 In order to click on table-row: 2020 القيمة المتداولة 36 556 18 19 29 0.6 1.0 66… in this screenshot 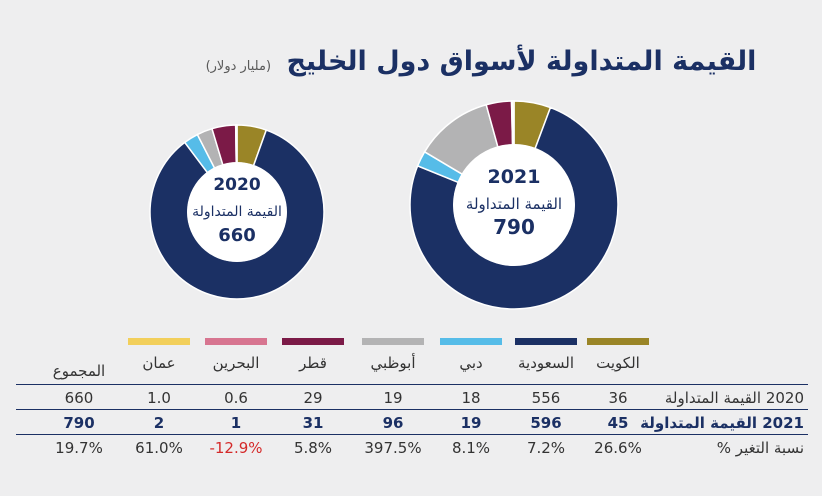, I will do `click(412, 397)`.